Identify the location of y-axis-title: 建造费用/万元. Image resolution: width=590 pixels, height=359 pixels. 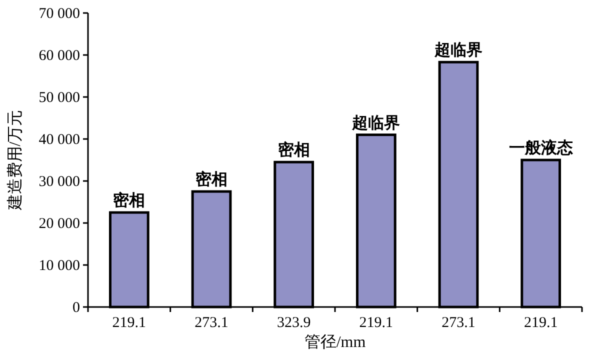
(15, 161).